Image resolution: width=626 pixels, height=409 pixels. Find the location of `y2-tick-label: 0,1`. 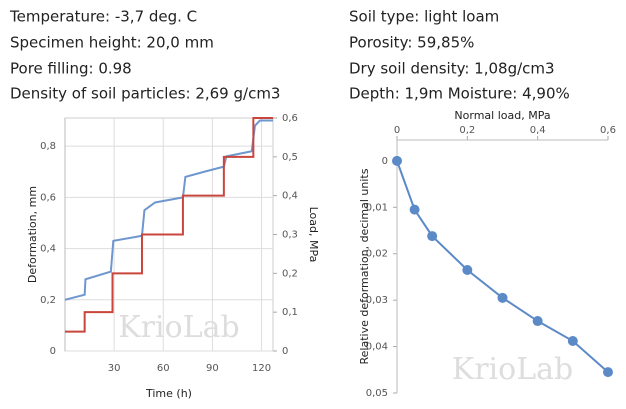

y2-tick-label: 0,1 is located at coordinates (290, 312).